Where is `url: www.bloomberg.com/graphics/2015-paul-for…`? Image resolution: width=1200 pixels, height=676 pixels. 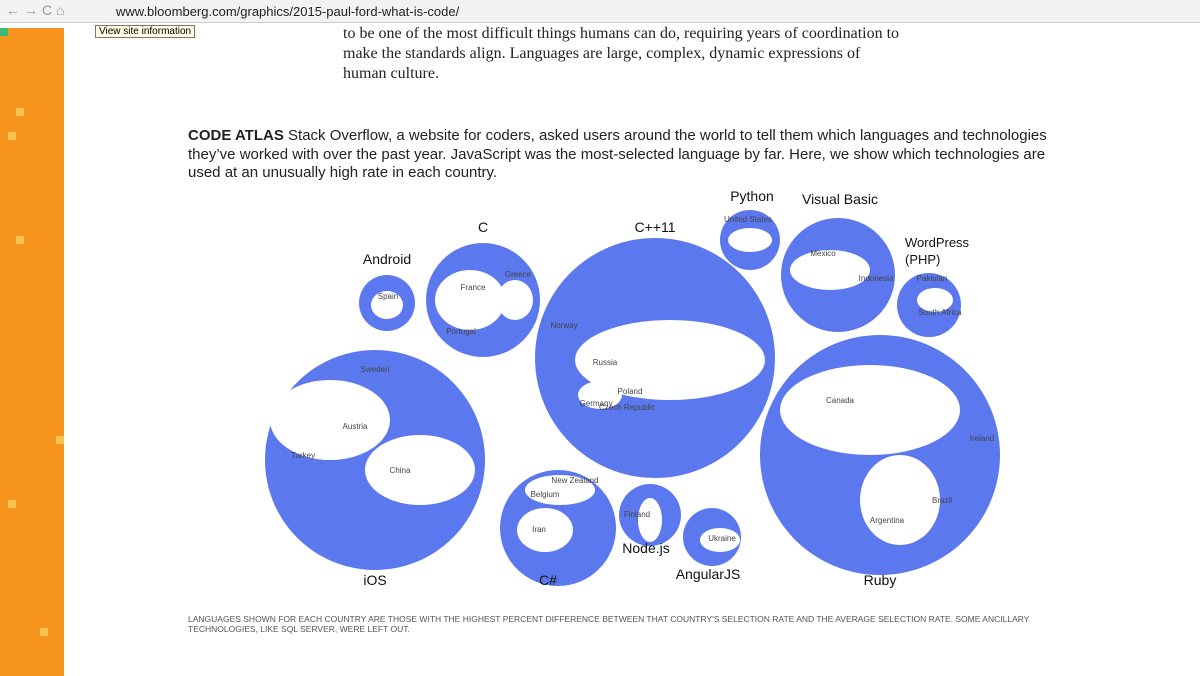
url: www.bloomberg.com/graphics/2015-paul-for… is located at coordinates (288, 11).